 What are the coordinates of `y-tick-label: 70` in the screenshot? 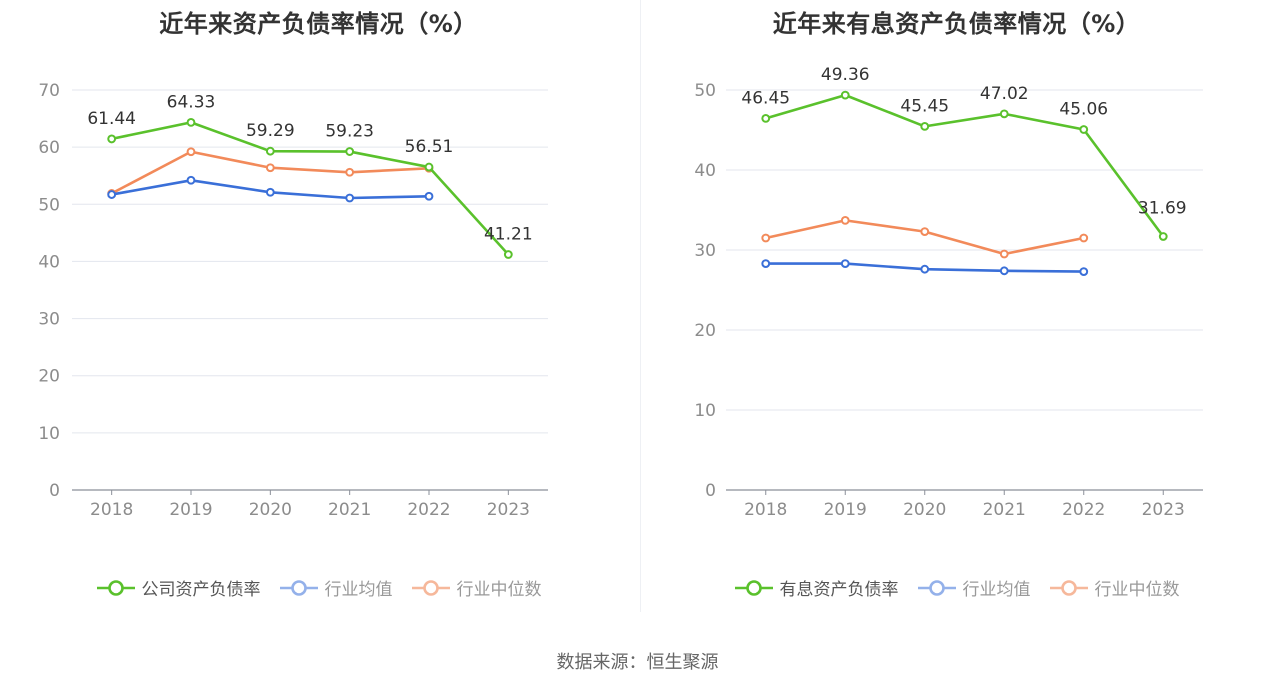 It's located at (49, 91).